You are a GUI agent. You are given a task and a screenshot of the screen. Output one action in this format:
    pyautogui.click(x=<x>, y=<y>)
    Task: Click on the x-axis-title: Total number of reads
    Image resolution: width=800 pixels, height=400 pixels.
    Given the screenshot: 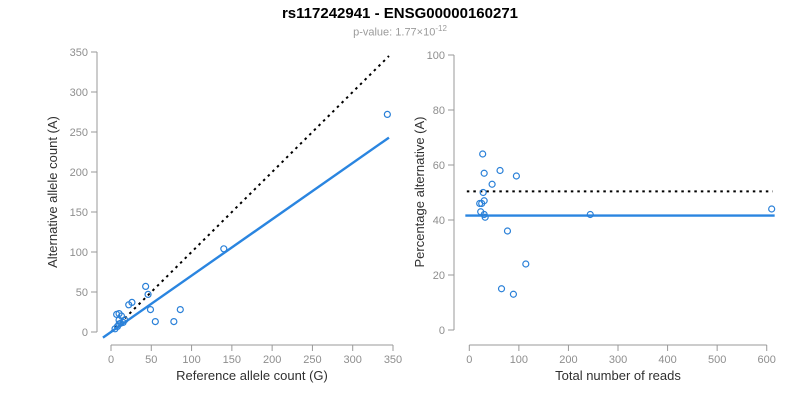 What is the action you would take?
    pyautogui.click(x=618, y=375)
    